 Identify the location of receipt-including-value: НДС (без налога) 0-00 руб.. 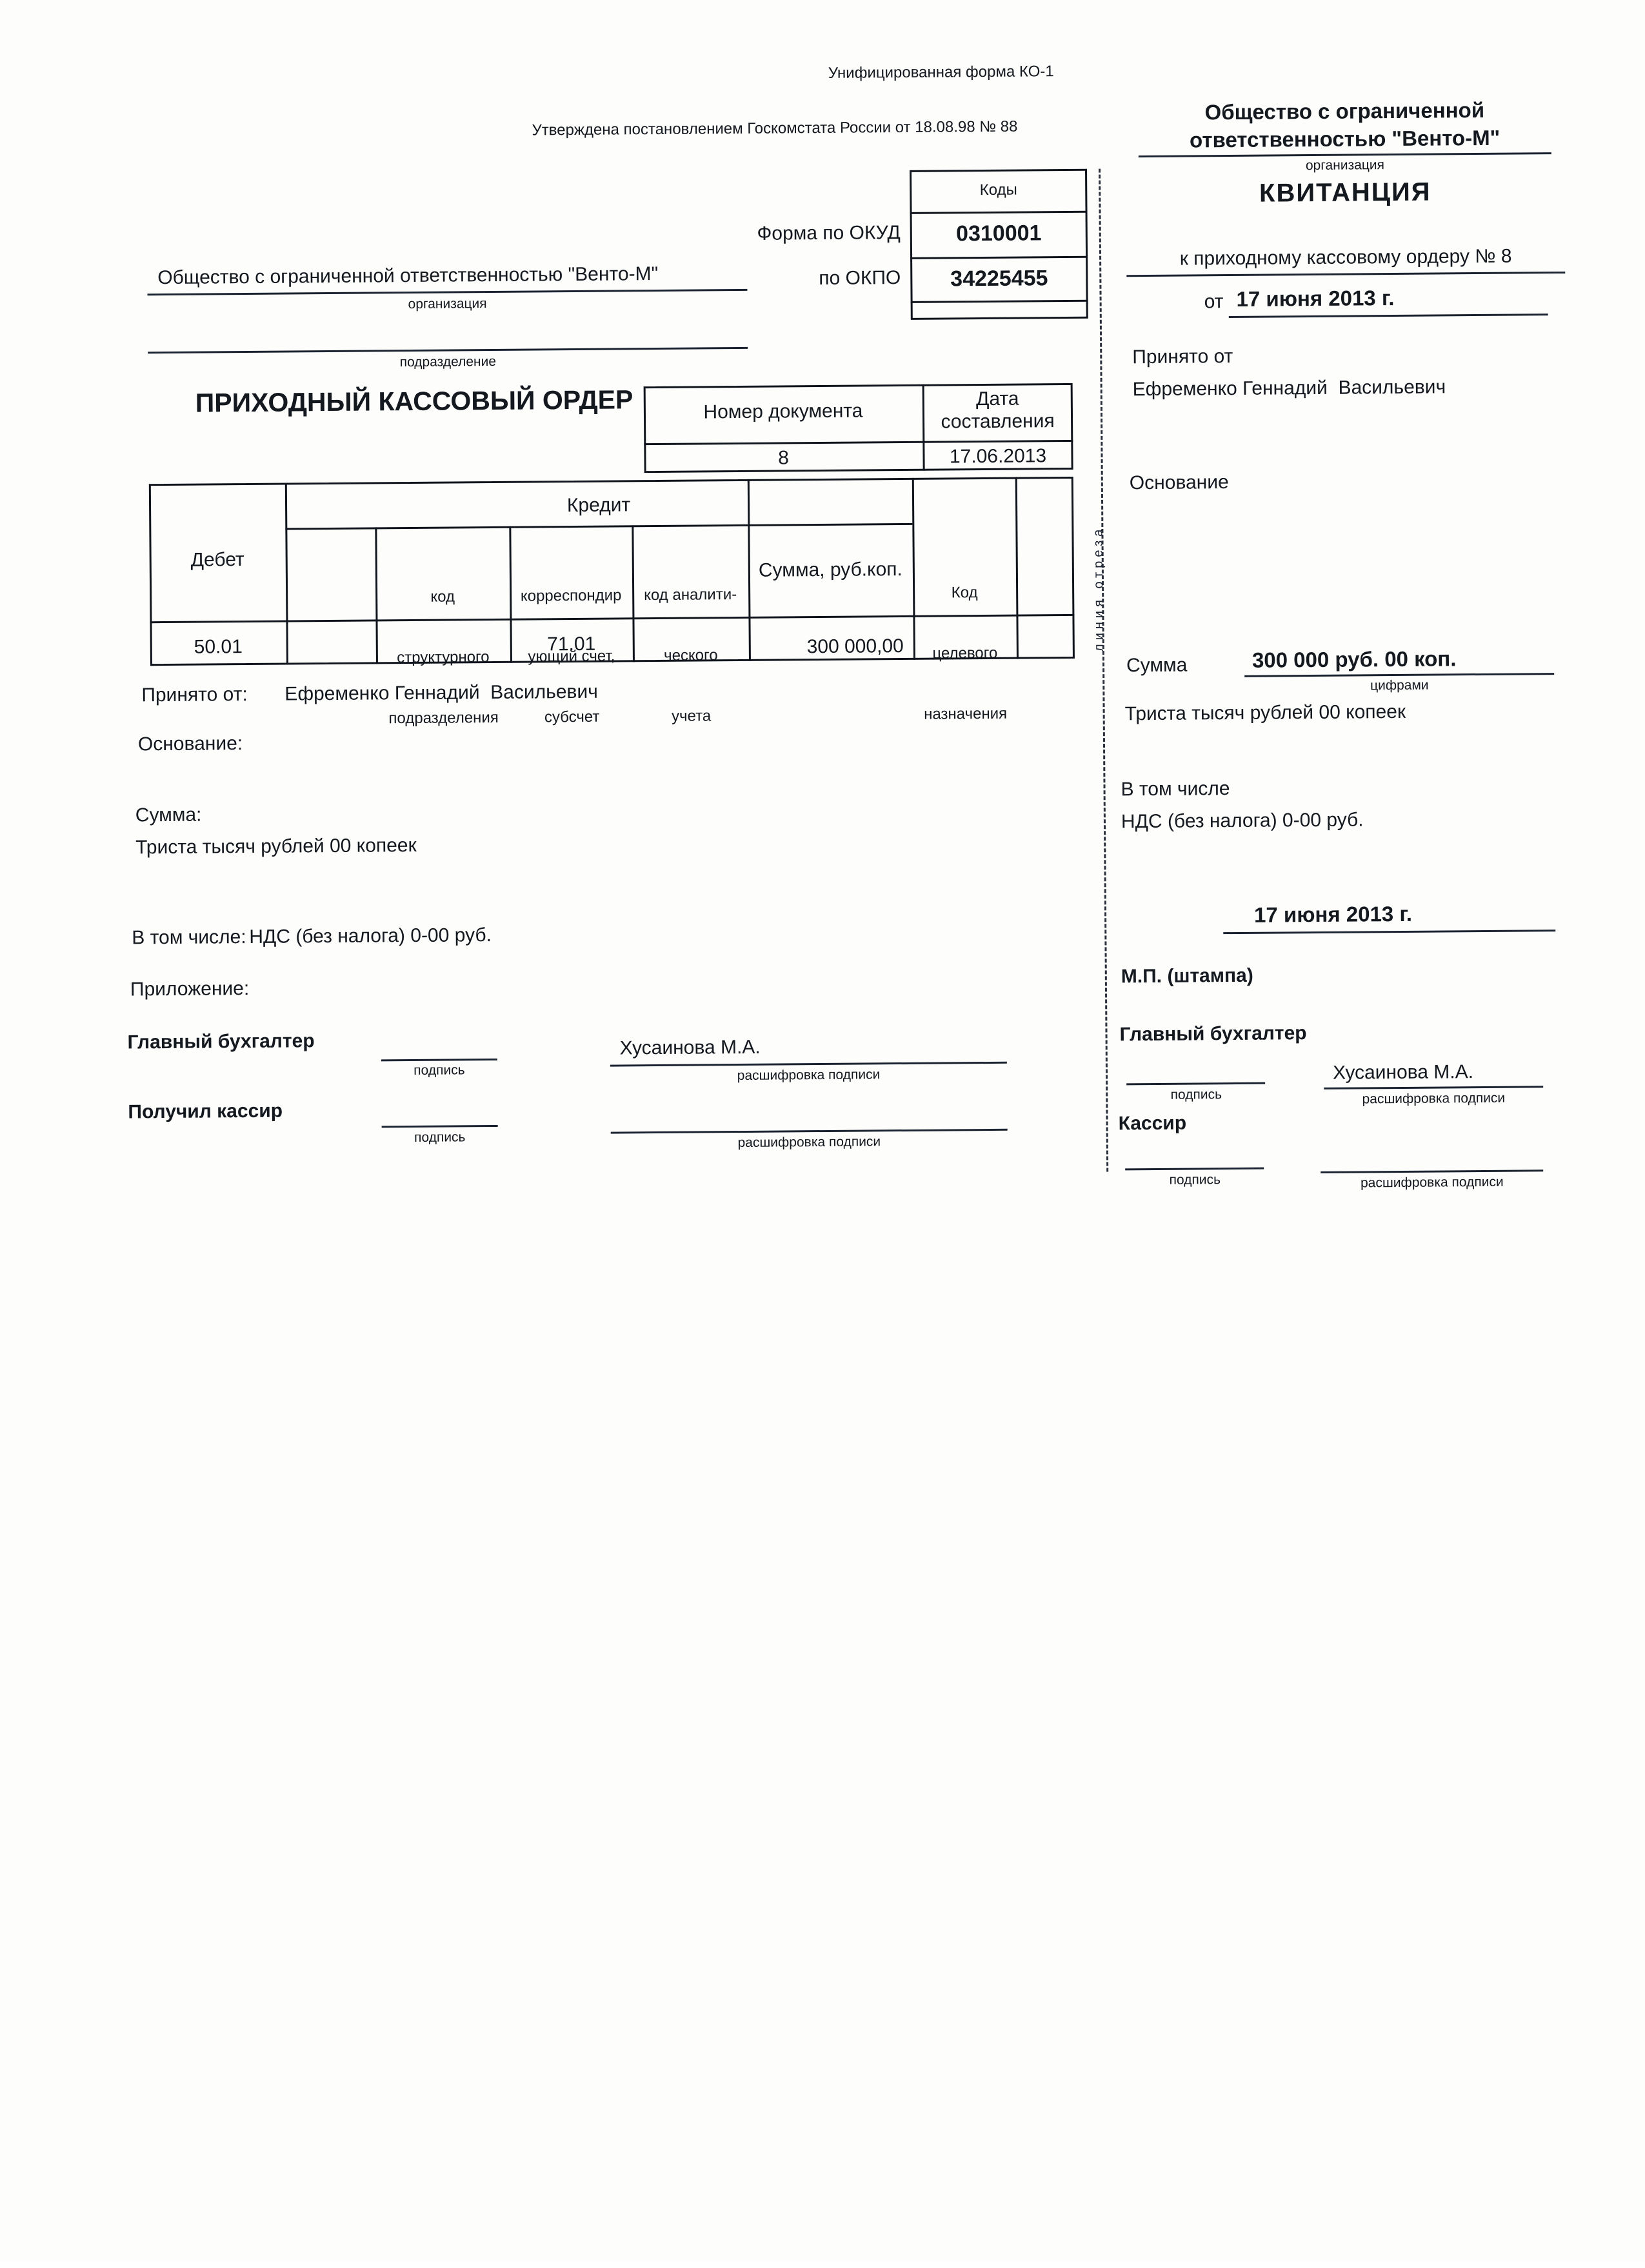
(1242, 821).